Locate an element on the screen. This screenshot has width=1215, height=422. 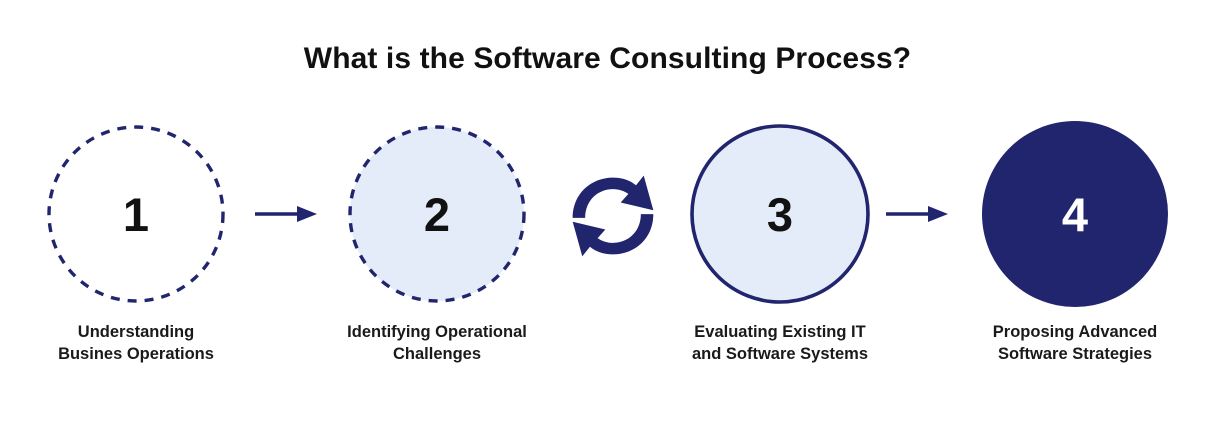
step-4-circle-shape is located at coordinates (1075, 214).